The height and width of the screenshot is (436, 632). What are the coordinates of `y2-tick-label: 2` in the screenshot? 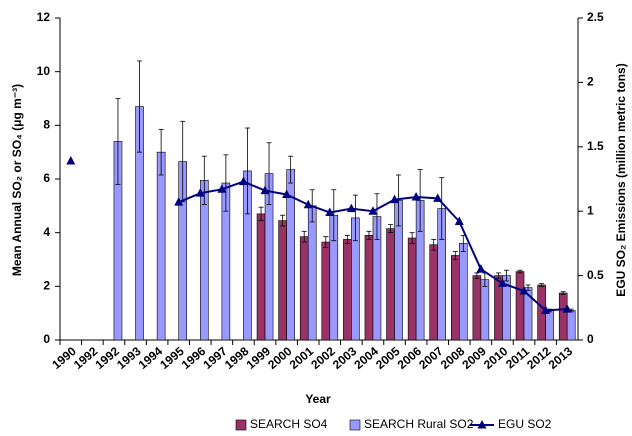 It's located at (590, 82).